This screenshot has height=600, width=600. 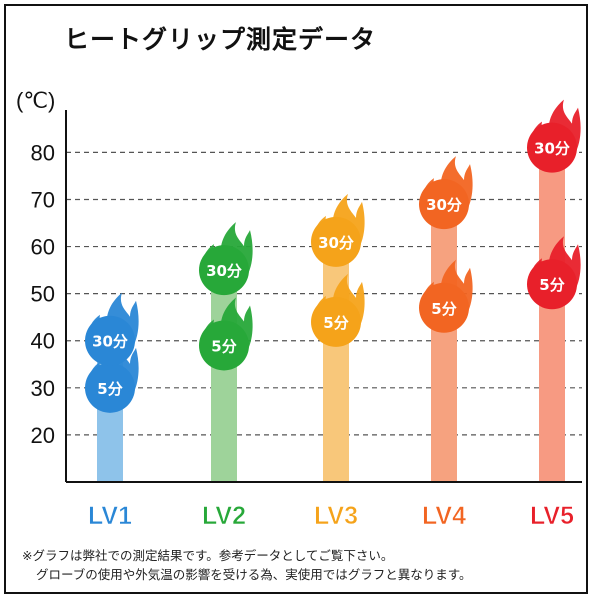 I want to click on flame-badge-lv3-5min: 5分, so click(x=338, y=310).